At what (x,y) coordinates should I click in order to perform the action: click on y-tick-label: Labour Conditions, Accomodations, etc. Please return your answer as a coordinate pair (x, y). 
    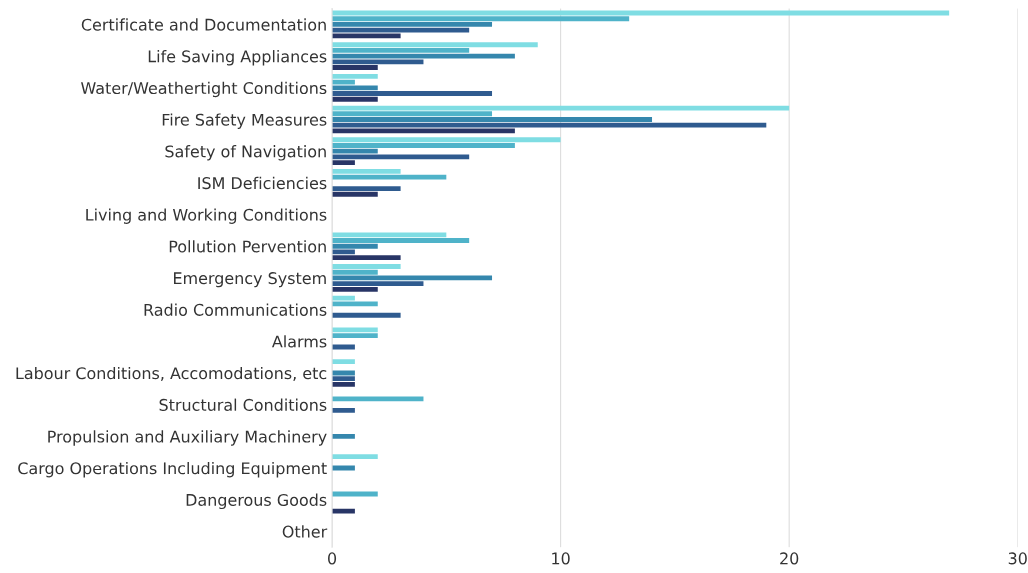
    Looking at the image, I should click on (171, 373).